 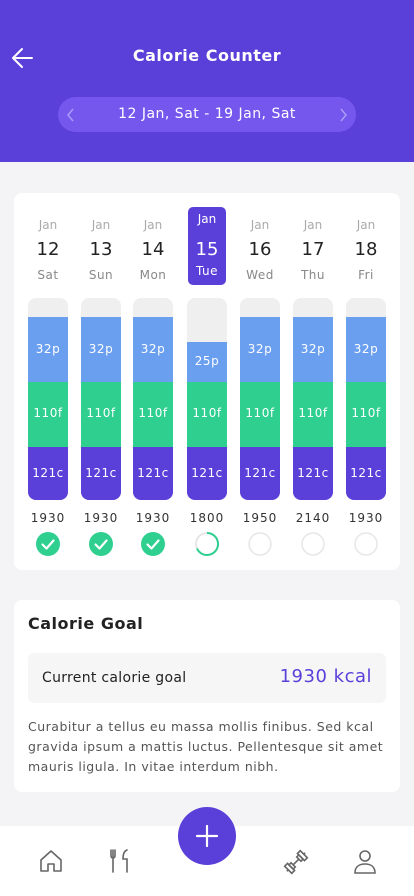 I want to click on goal-value: 1930 kcal, so click(x=325, y=676).